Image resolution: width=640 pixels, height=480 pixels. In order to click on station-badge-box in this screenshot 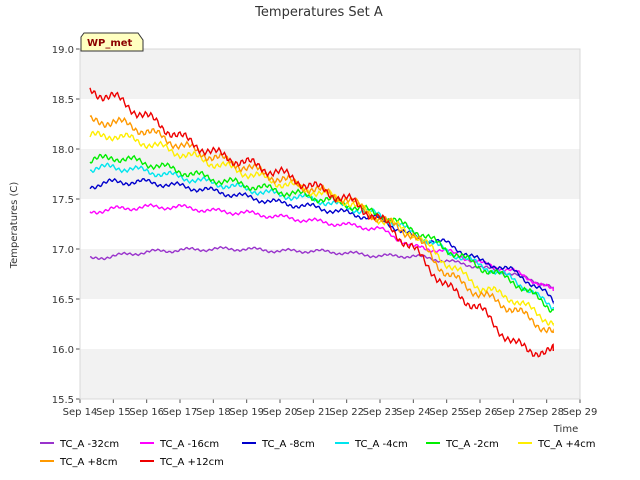, I will do `click(112, 42)`.